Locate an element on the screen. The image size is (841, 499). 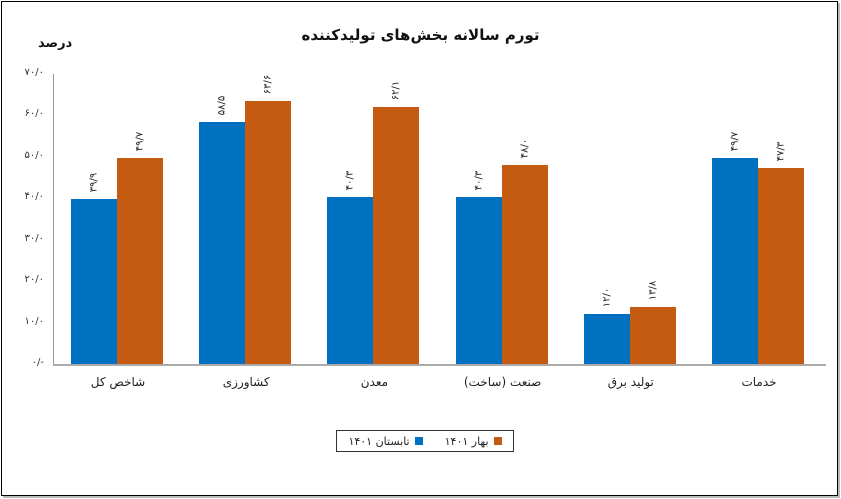
y-tick-label: ۶۰/۰ is located at coordinates (34, 114).